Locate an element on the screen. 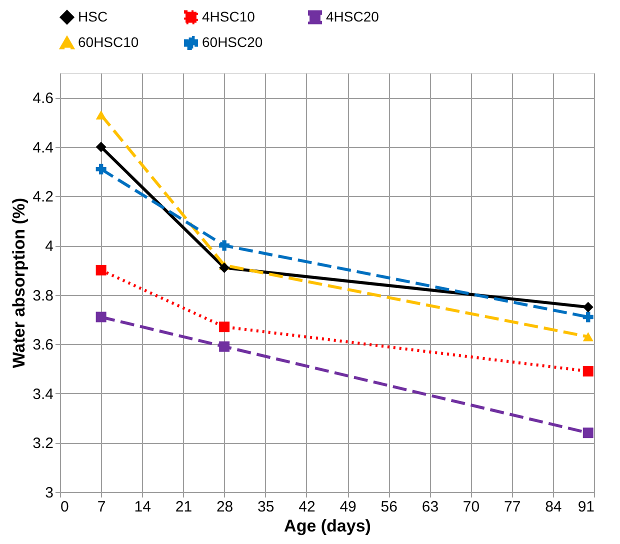 The height and width of the screenshot is (544, 620). x-tick-label: 77 is located at coordinates (512, 507).